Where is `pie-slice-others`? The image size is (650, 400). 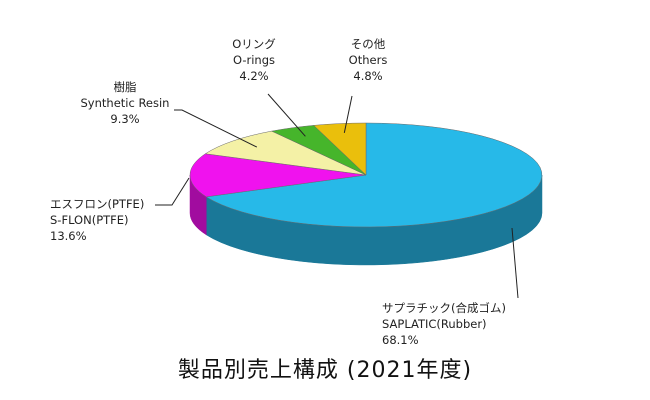 pie-slice-others is located at coordinates (340, 149).